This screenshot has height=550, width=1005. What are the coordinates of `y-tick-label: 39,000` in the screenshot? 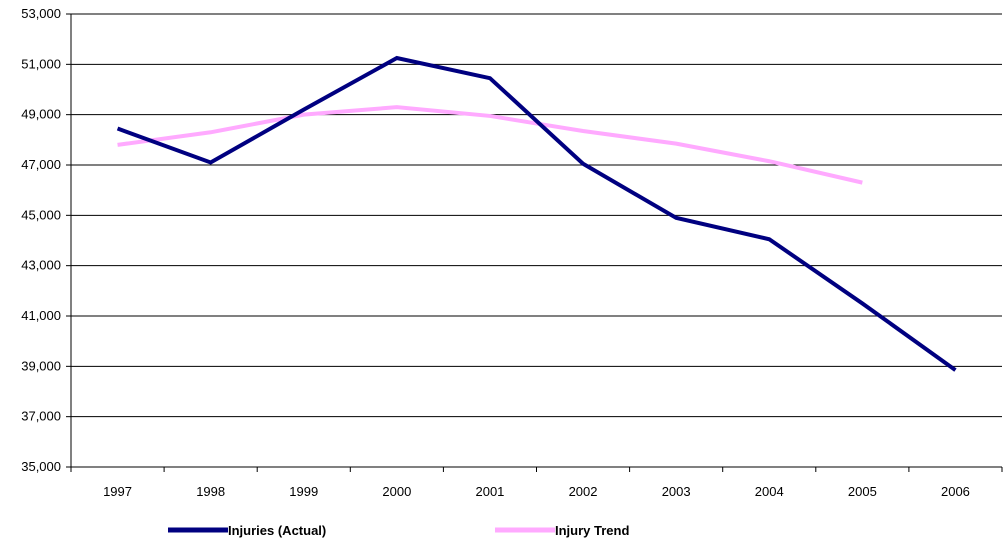 It's located at (41, 365).